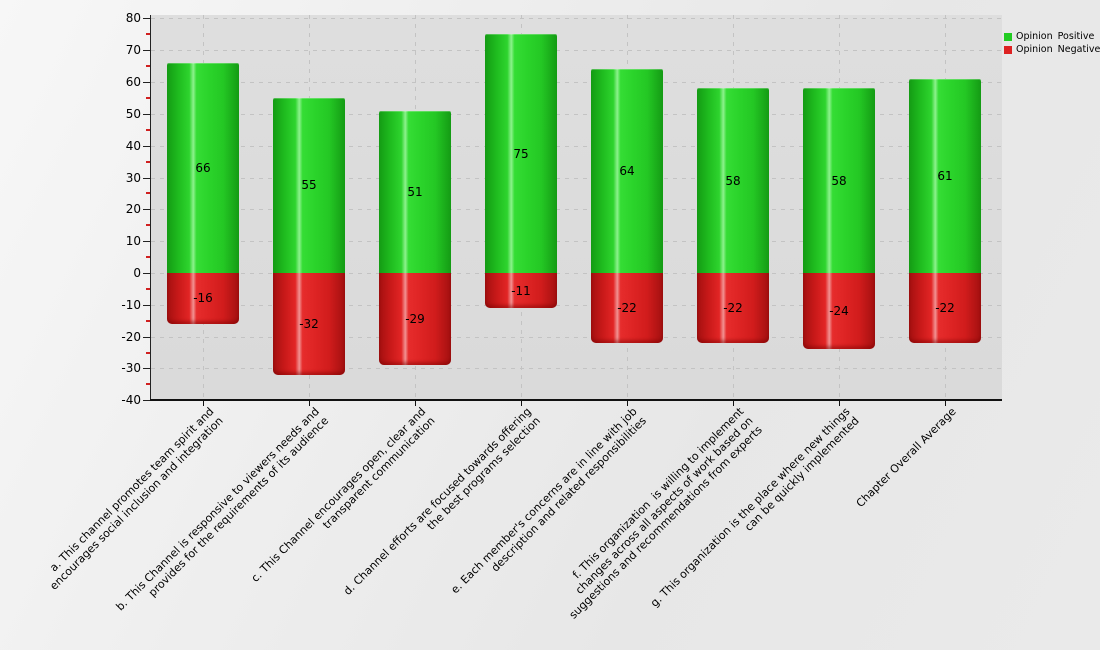 This screenshot has width=1100, height=650. Describe the element at coordinates (133, 241) in the screenshot. I see `y-axis-tick-label: 10` at that location.